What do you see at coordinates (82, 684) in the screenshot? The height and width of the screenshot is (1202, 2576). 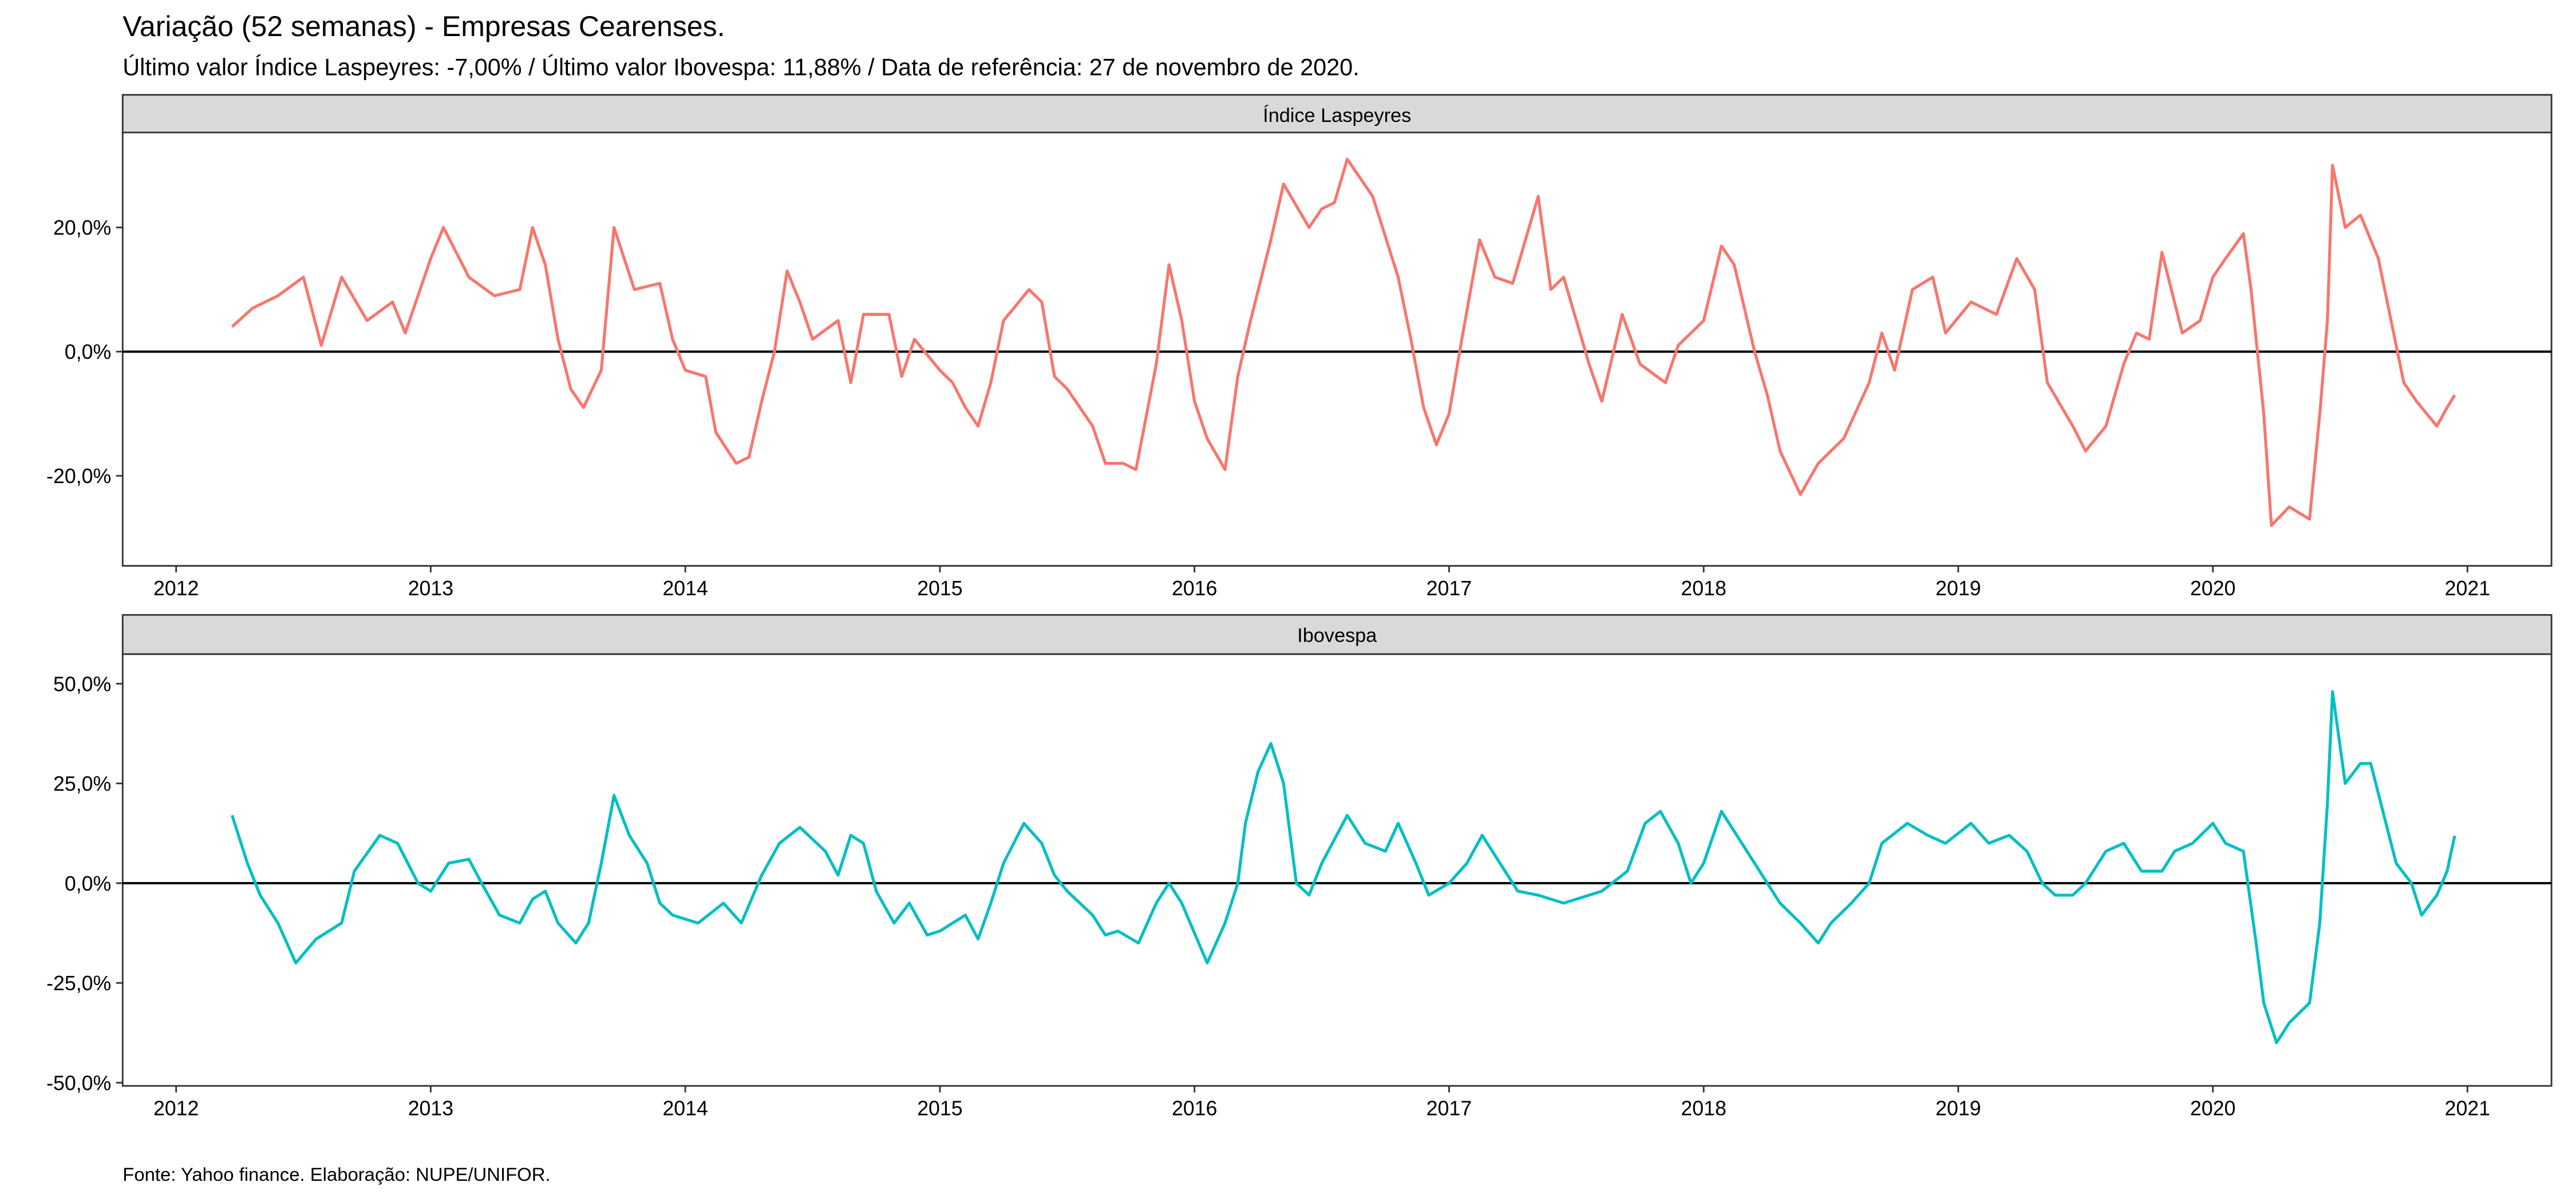 I see `y-tick-label: 50,0%` at bounding box center [82, 684].